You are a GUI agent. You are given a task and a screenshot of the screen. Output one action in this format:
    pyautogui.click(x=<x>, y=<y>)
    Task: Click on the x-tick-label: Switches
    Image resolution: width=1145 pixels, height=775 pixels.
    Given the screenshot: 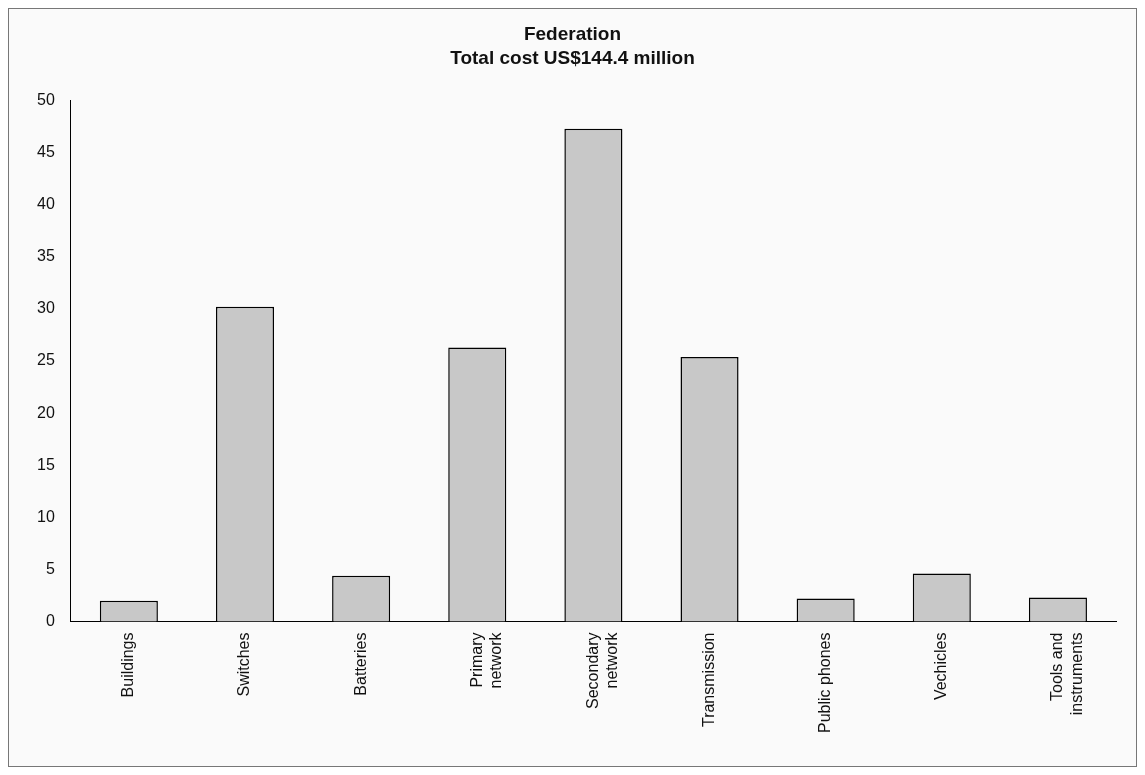 What is the action you would take?
    pyautogui.click(x=244, y=664)
    